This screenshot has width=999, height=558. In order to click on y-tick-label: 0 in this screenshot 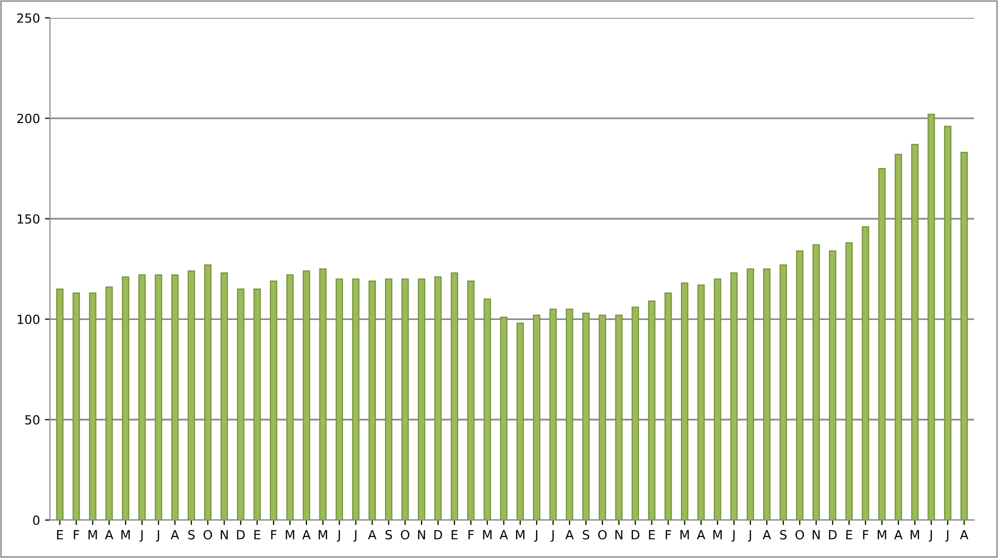, I will do `click(36, 520)`.